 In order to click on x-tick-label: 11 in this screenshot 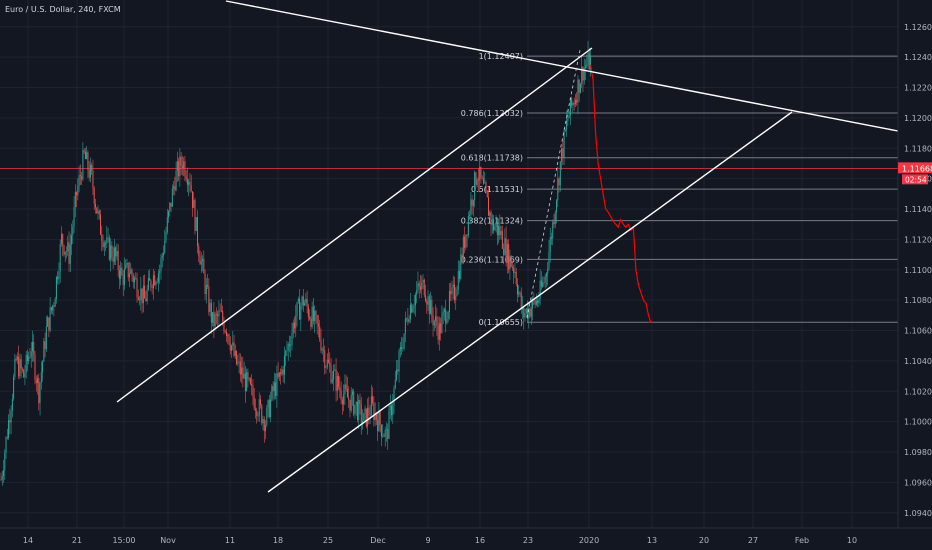, I will do `click(230, 540)`.